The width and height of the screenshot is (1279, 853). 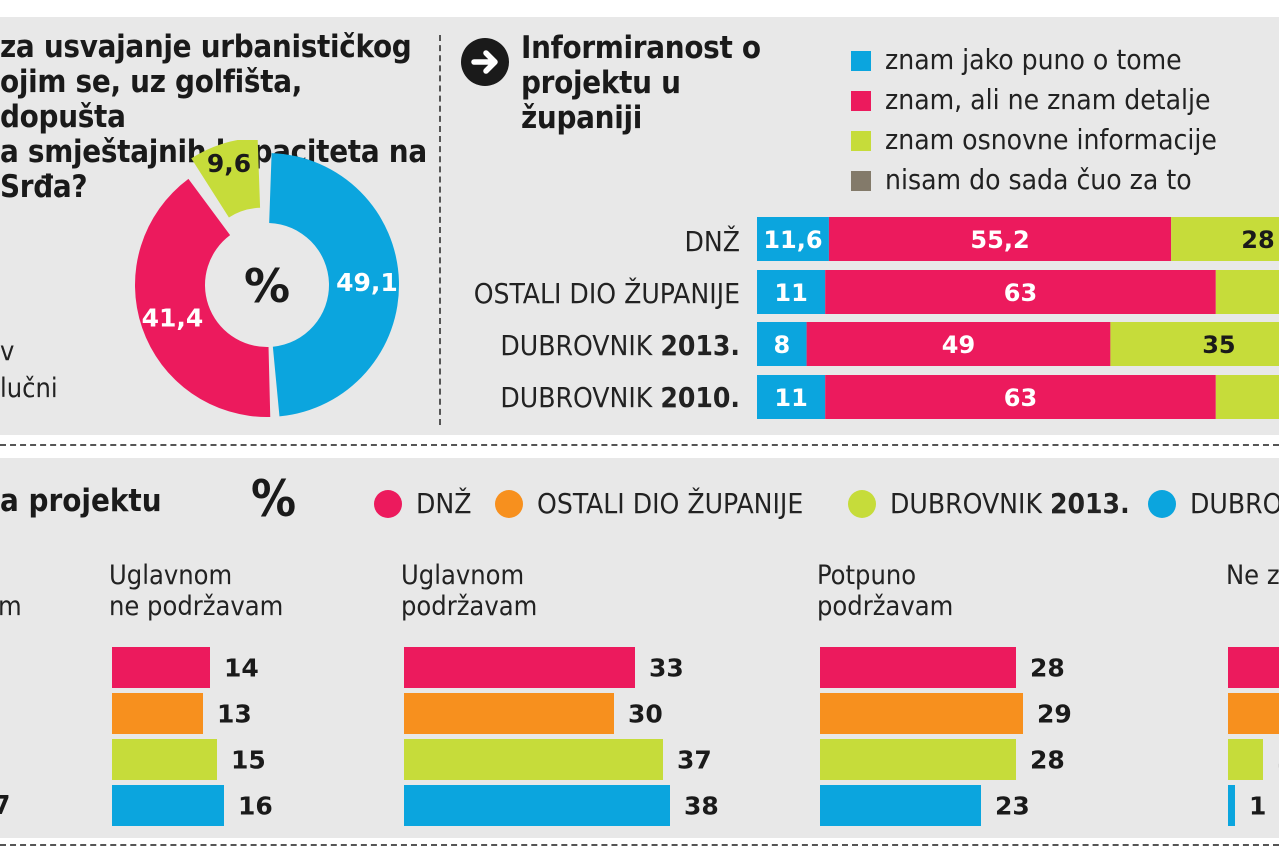 What do you see at coordinates (641, 48) in the screenshot?
I see `informiranost-title-line: Informiranost o` at bounding box center [641, 48].